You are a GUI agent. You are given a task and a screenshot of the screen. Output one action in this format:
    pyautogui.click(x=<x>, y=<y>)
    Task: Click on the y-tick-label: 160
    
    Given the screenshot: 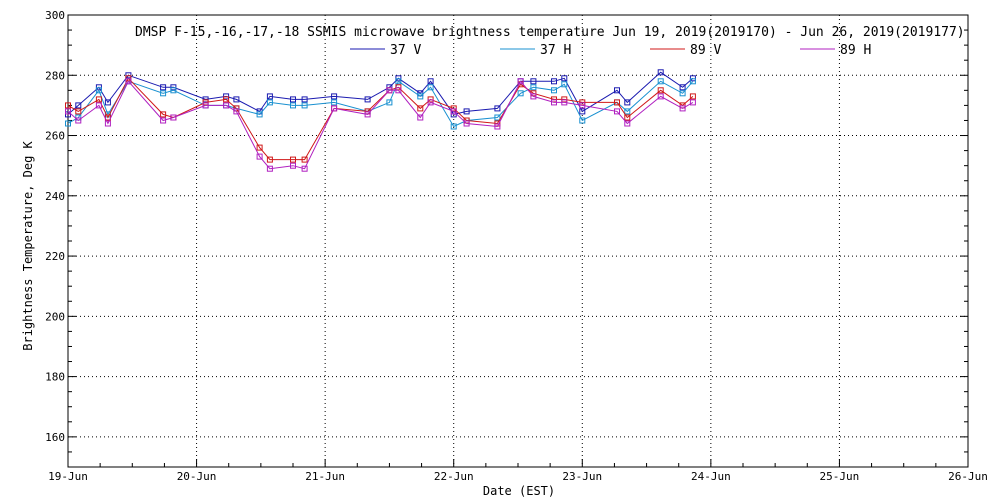 What is the action you would take?
    pyautogui.click(x=55, y=437)
    